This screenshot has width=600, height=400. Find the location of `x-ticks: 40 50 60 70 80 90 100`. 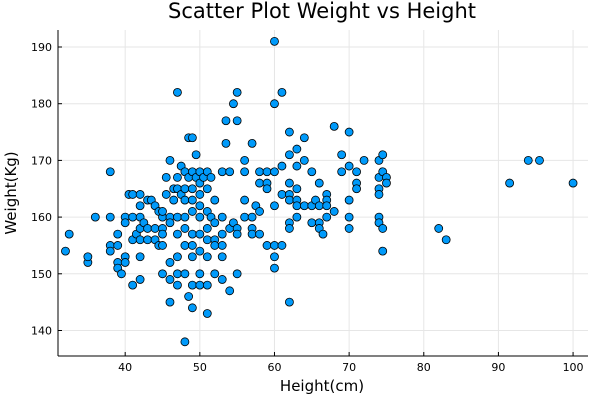

x-ticks: 40 50 60 70 80 90 100 is located at coordinates (351, 363).